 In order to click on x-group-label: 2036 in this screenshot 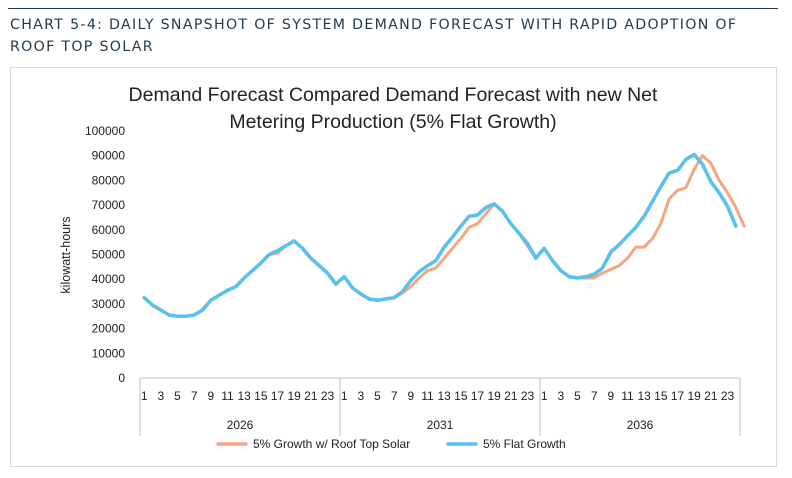, I will do `click(640, 425)`.